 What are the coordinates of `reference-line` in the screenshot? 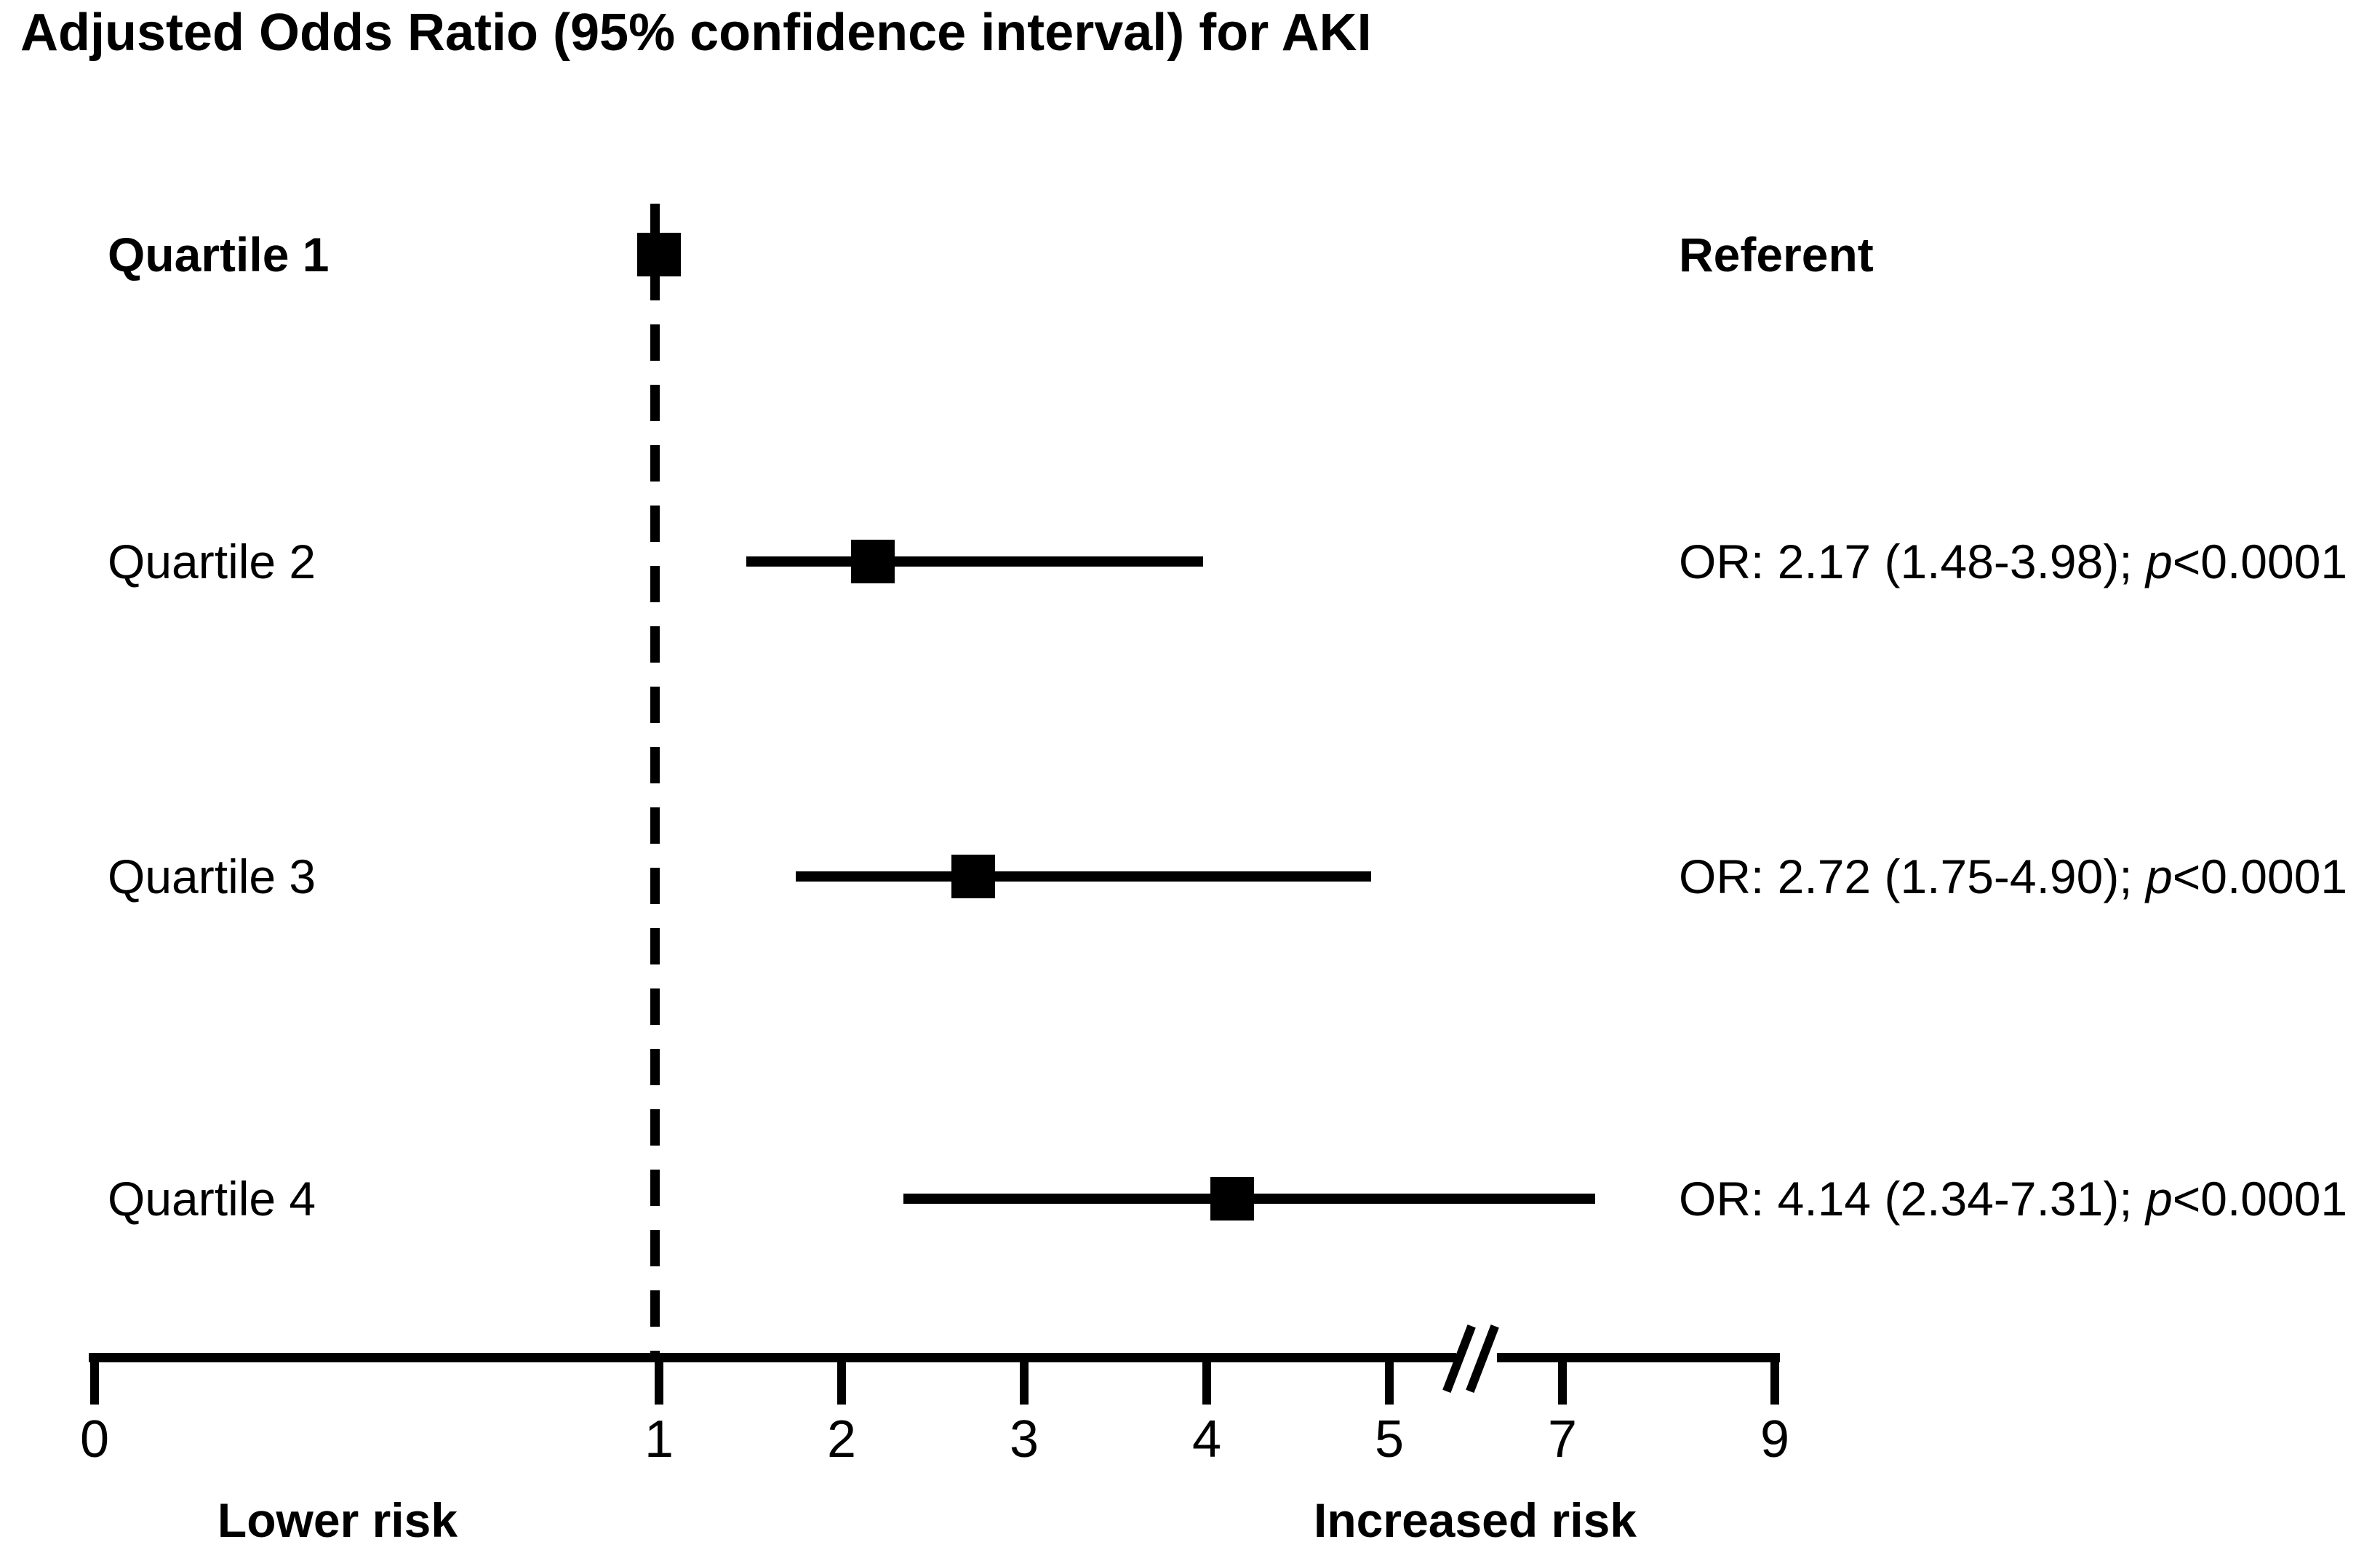 It's located at (655, 781).